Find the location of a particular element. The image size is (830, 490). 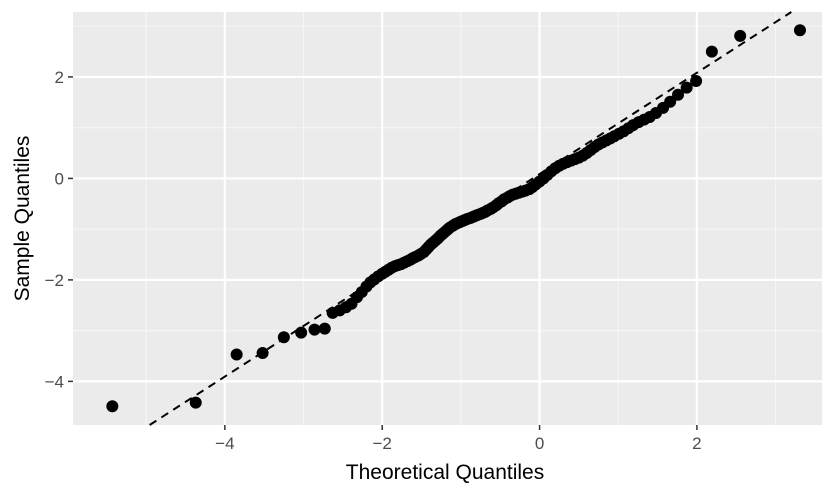

y-tick-label: −2 is located at coordinates (54, 280).